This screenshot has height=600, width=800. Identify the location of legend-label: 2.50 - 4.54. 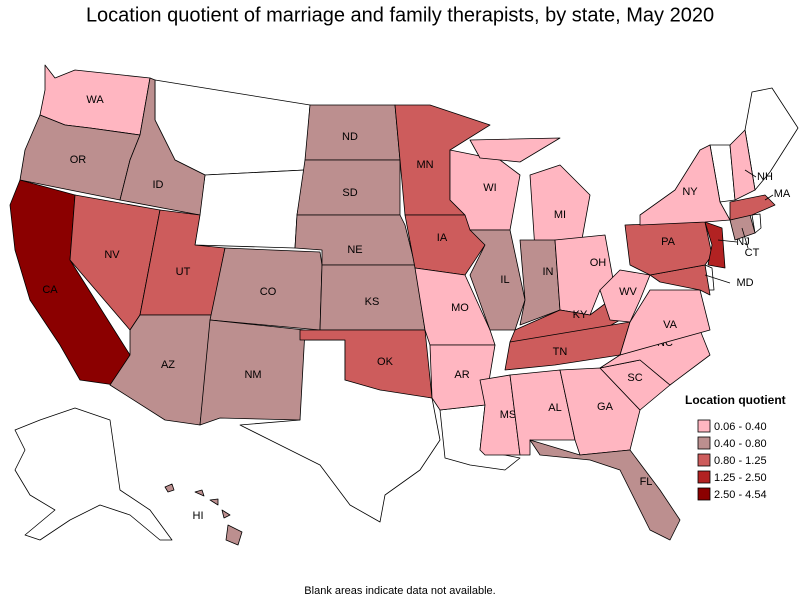
(740, 495).